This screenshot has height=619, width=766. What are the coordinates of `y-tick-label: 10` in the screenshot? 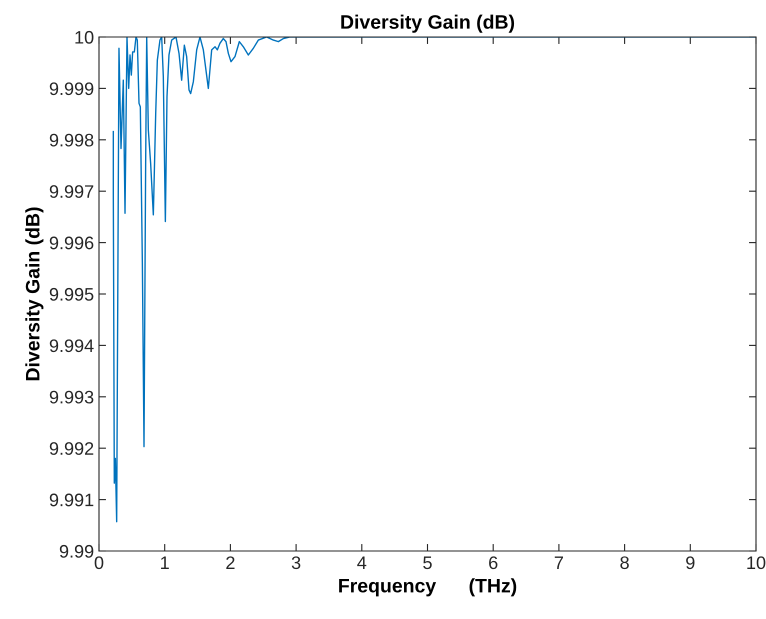 It's located at (84, 37).